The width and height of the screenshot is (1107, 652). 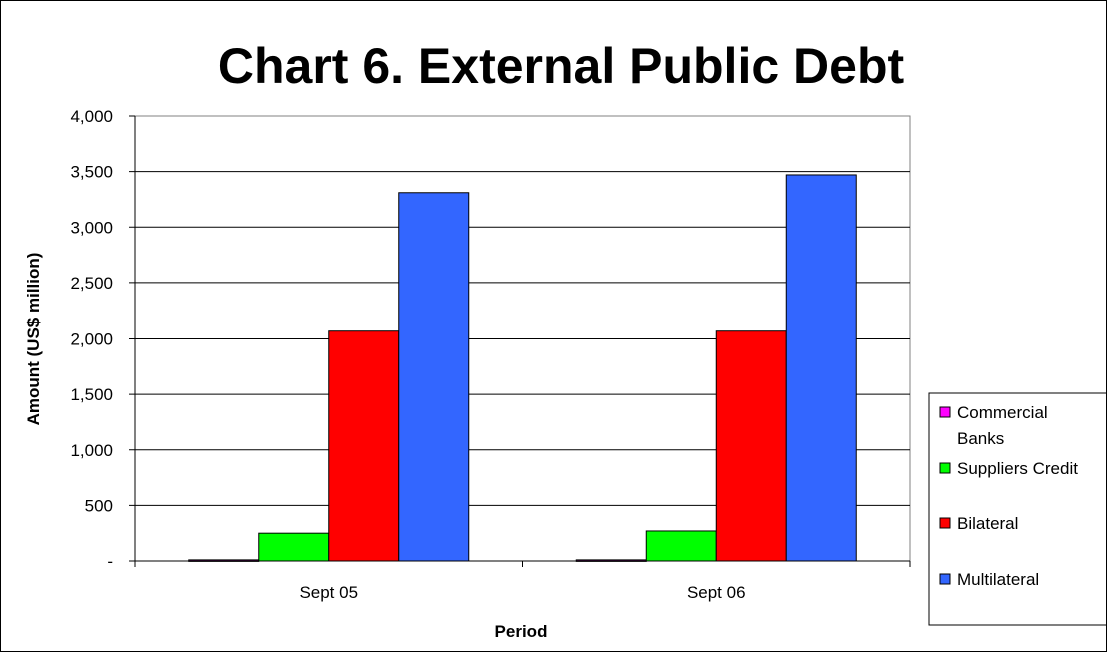 I want to click on y-tick-label: 500, so click(x=99, y=505).